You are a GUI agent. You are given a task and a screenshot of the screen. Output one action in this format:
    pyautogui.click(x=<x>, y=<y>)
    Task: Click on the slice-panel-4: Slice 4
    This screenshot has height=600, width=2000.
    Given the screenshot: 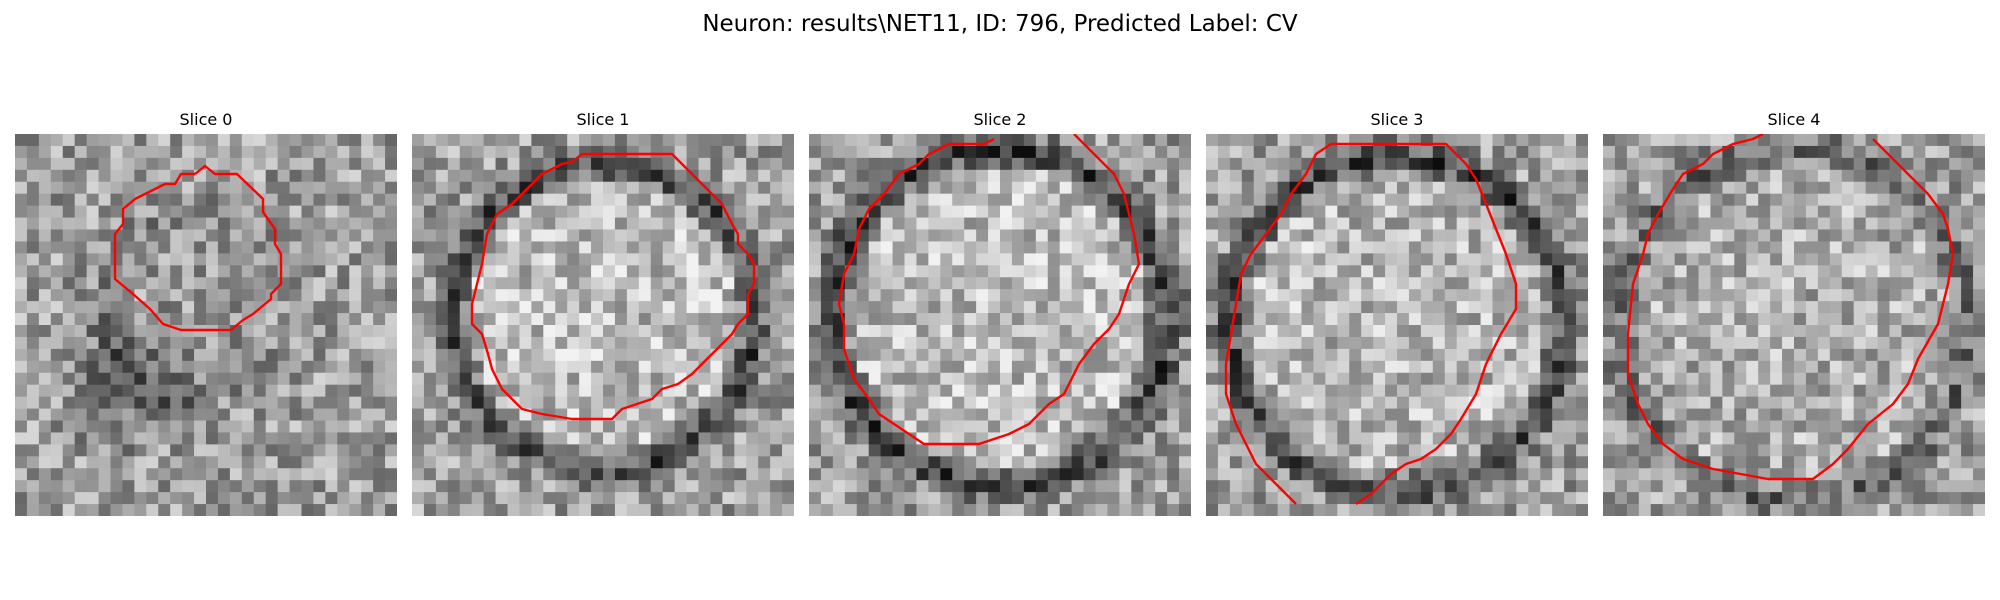 What is the action you would take?
    pyautogui.click(x=1794, y=315)
    